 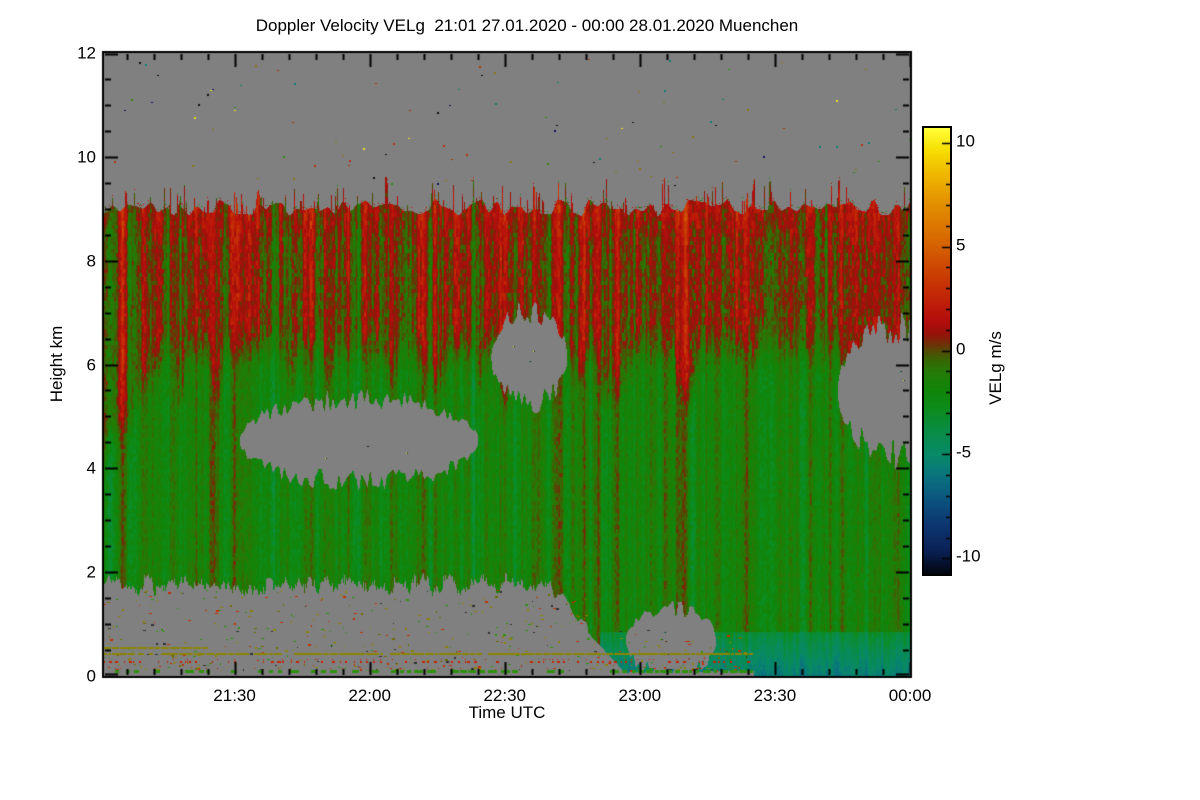 What do you see at coordinates (91, 364) in the screenshot?
I see `y-tick-label: 6` at bounding box center [91, 364].